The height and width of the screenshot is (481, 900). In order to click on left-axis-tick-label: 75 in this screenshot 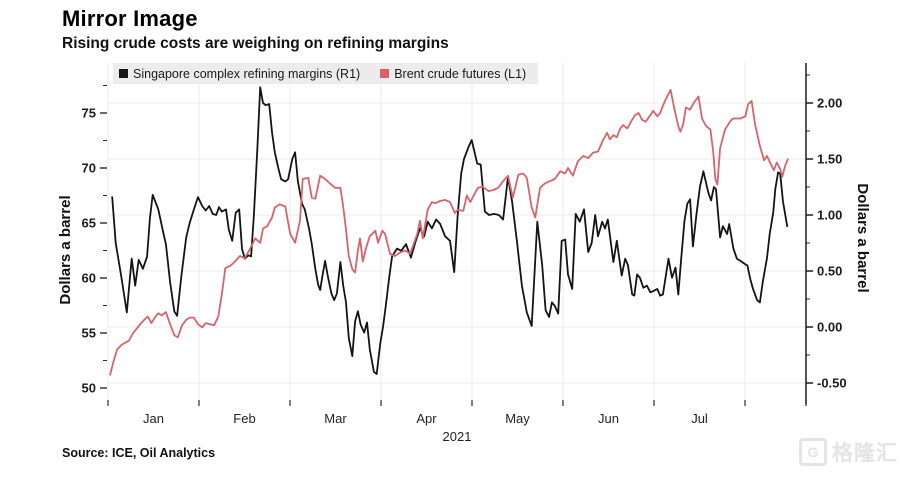, I will do `click(89, 113)`.